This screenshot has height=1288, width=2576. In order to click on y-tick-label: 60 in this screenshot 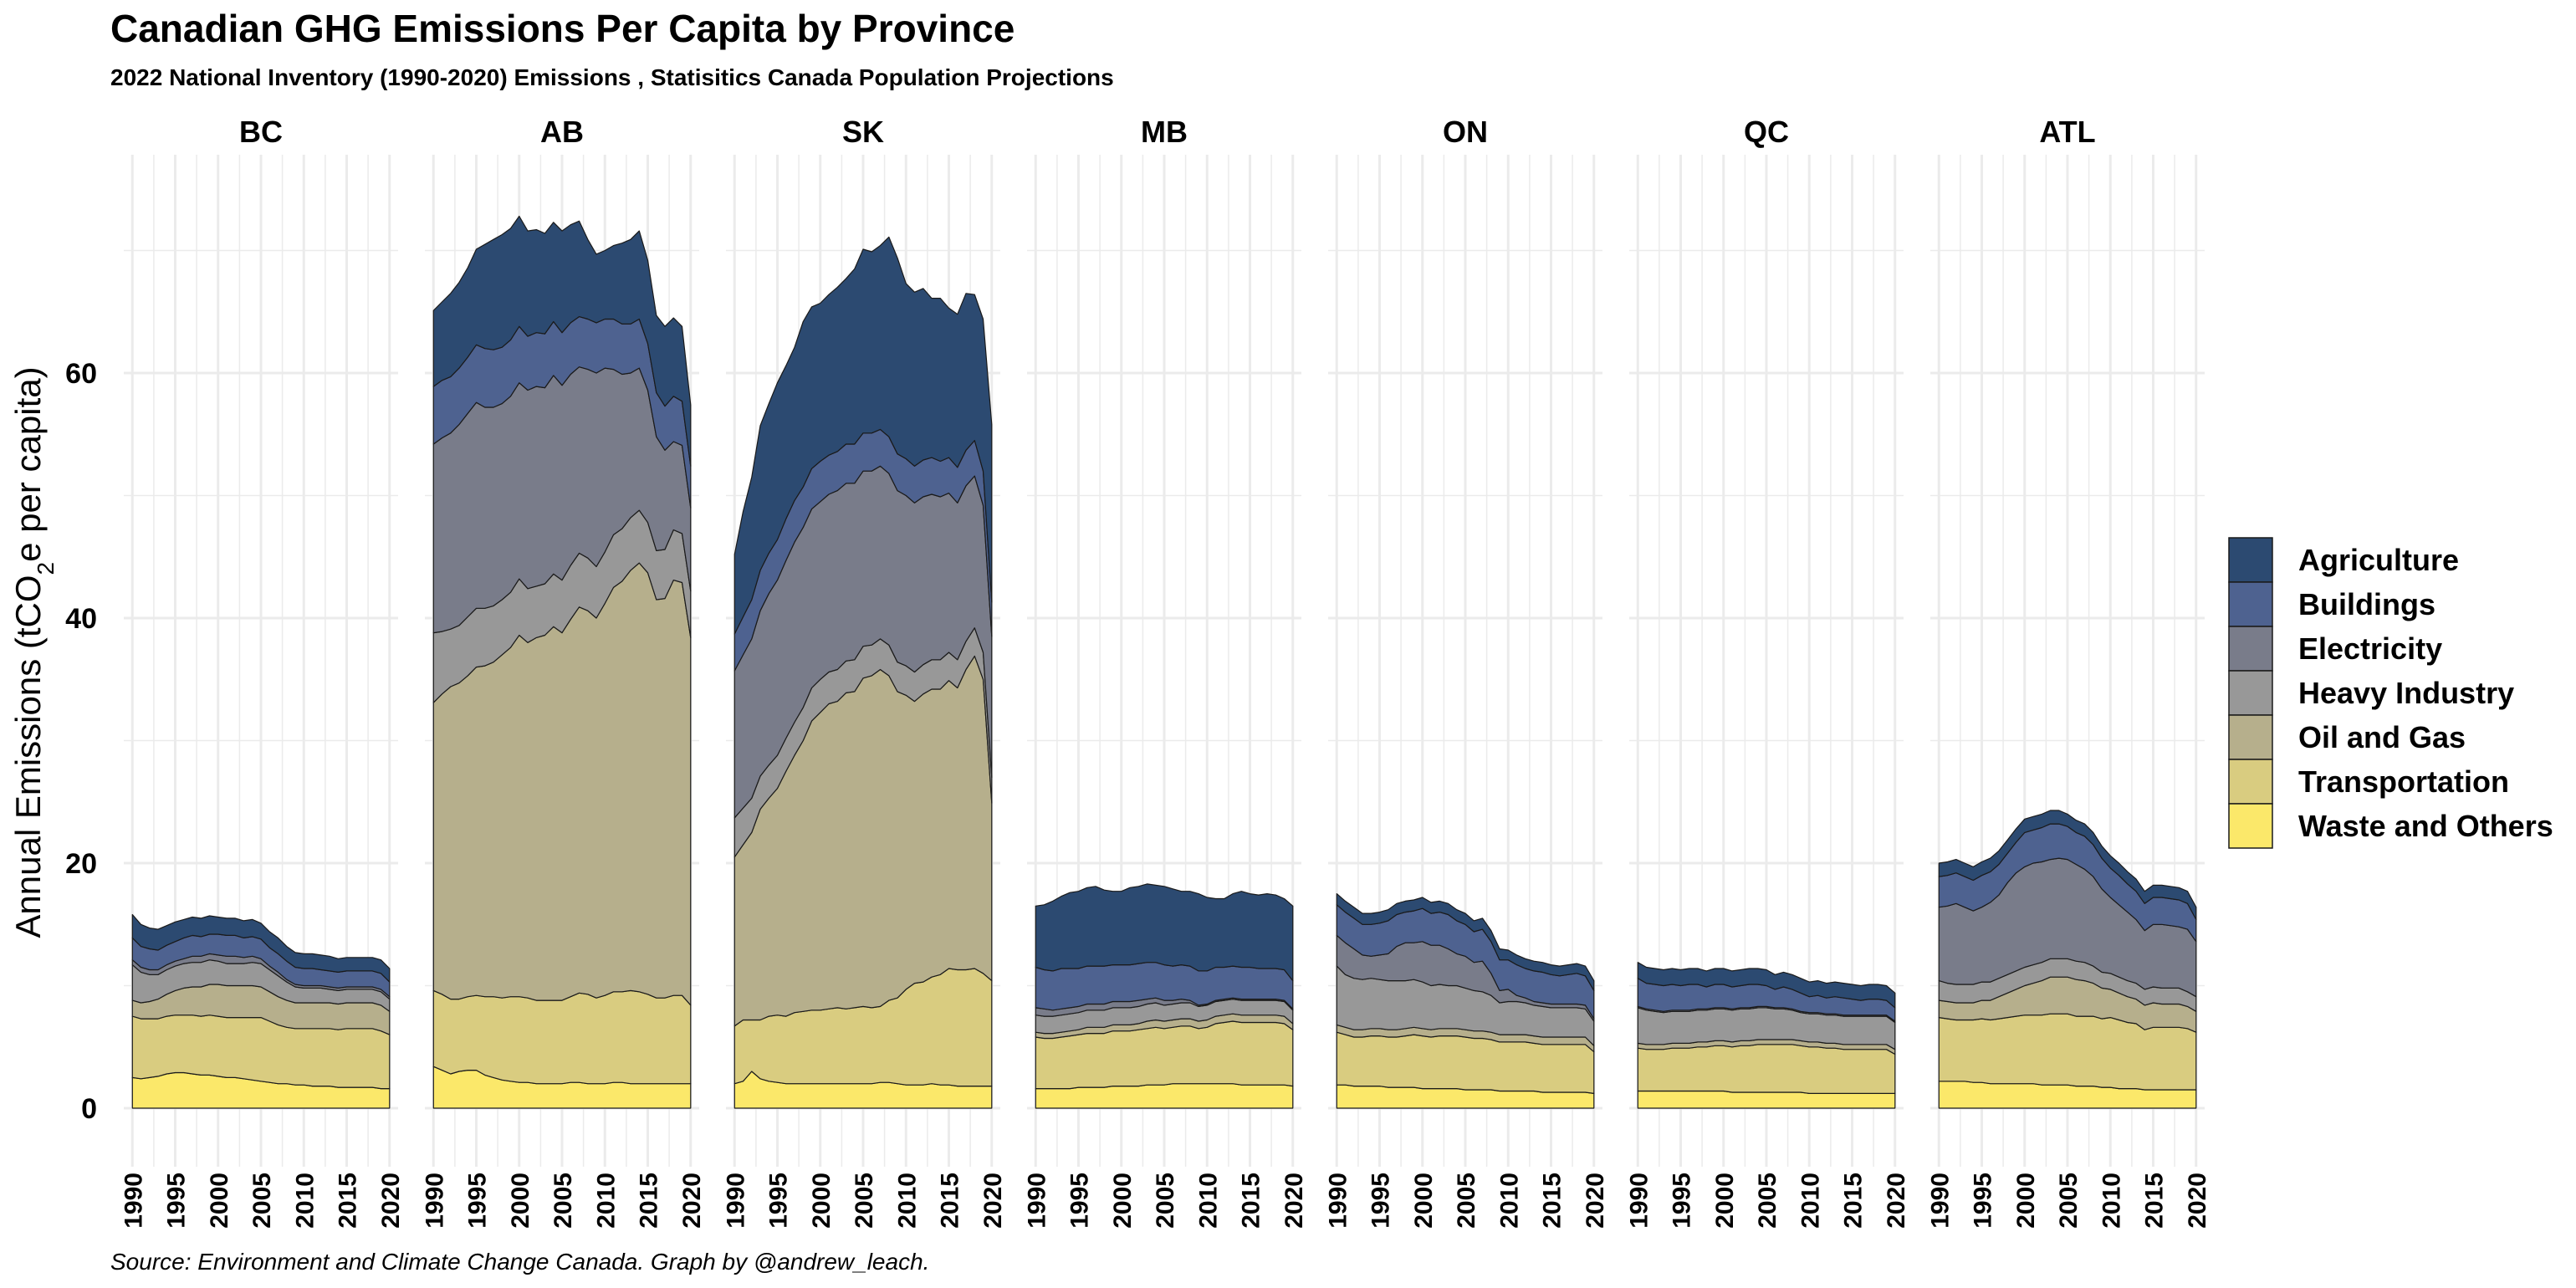, I will do `click(81, 374)`.